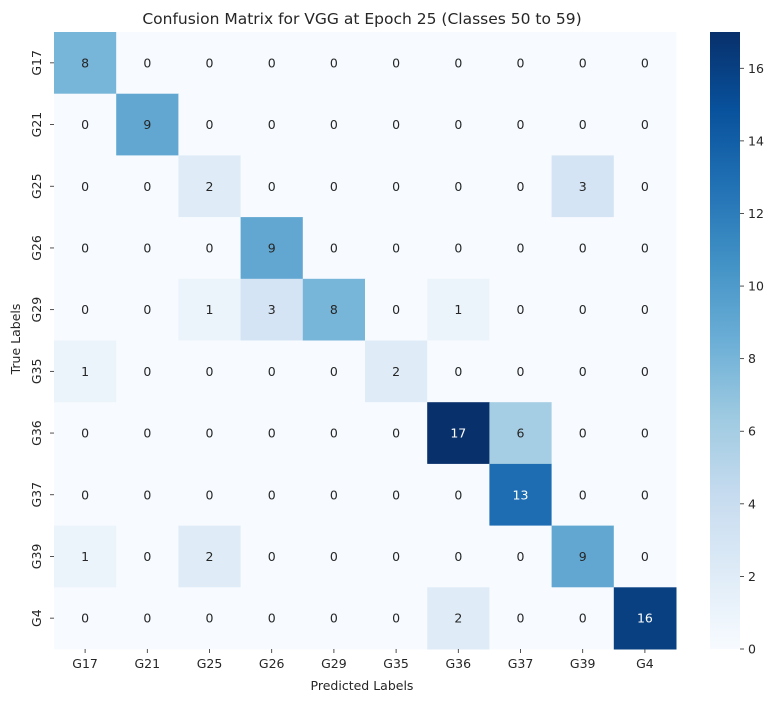  What do you see at coordinates (272, 663) in the screenshot?
I see `x-tick-label: G26` at bounding box center [272, 663].